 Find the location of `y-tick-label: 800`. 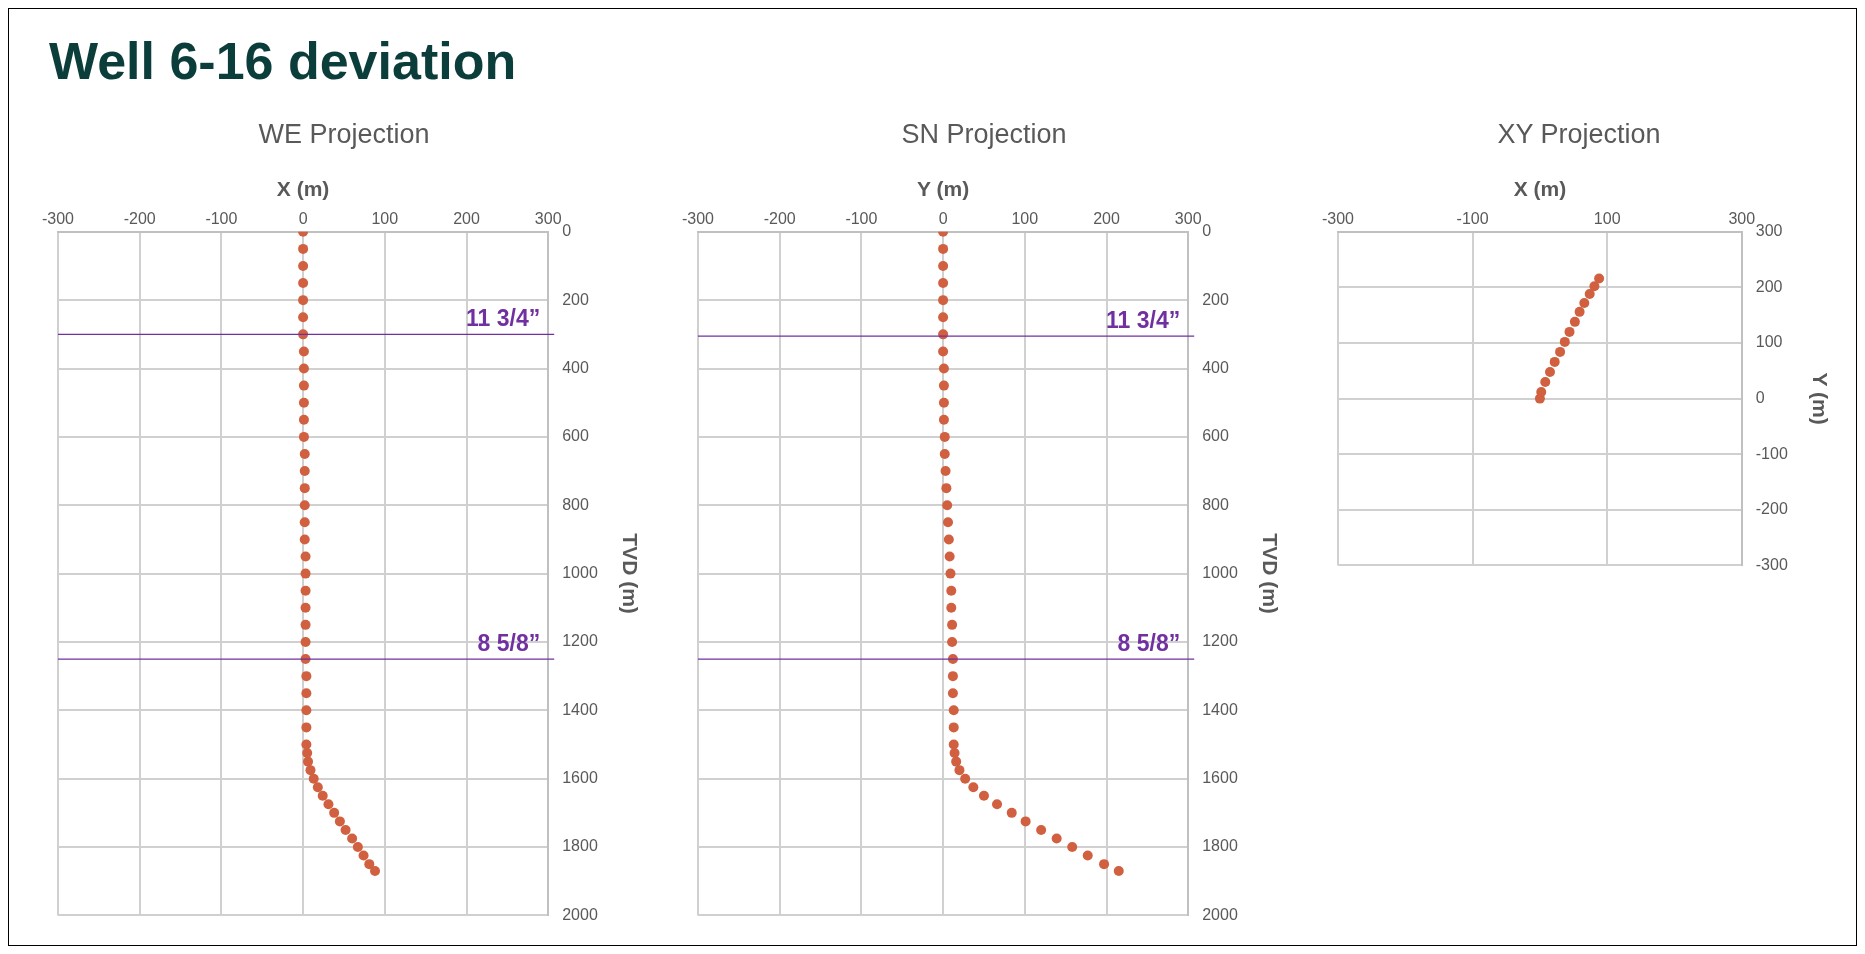

y-tick-label: 800 is located at coordinates (1215, 504).